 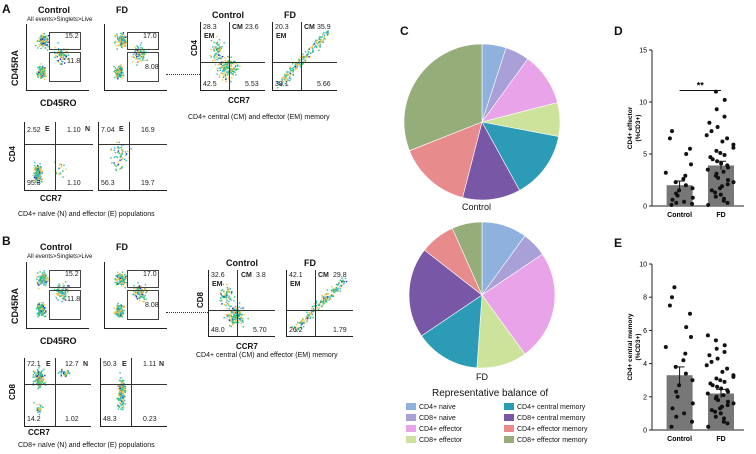 What do you see at coordinates (143, 67) in the screenshot?
I see `gate-box` at bounding box center [143, 67].